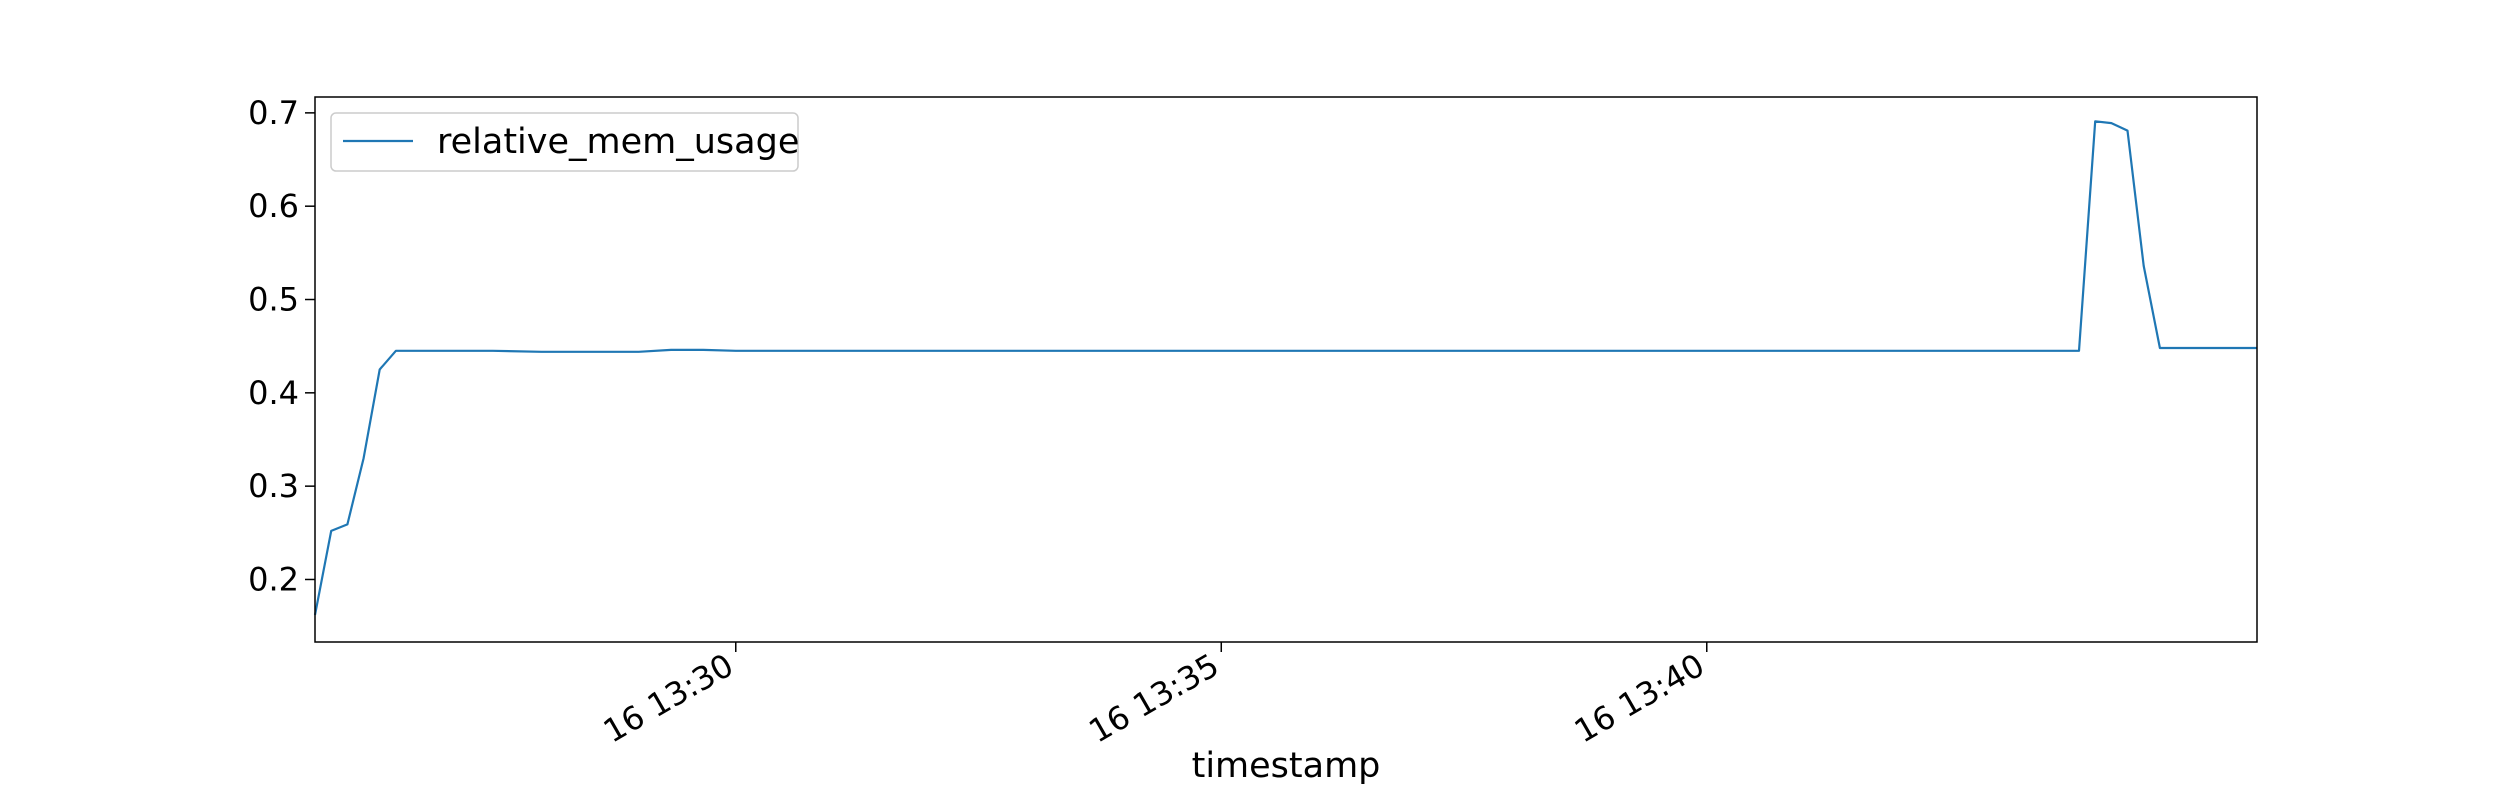 The width and height of the screenshot is (2500, 800). Describe the element at coordinates (1286, 766) in the screenshot. I see `x-axis-label: timestamp` at that location.